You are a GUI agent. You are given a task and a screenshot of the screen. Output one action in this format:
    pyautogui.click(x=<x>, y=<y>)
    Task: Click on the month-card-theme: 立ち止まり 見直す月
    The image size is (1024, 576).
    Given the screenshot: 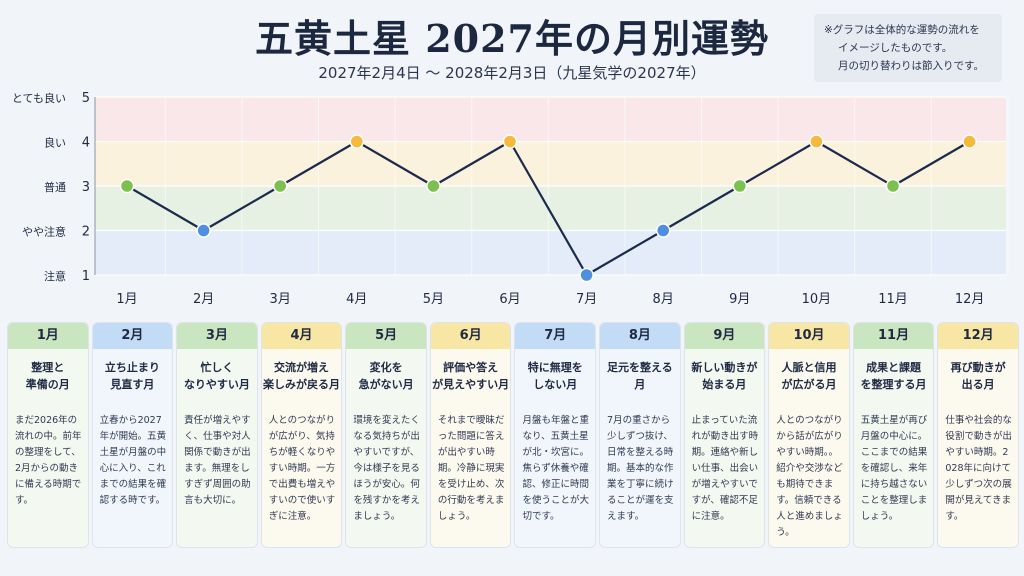 What is the action you would take?
    pyautogui.click(x=132, y=376)
    